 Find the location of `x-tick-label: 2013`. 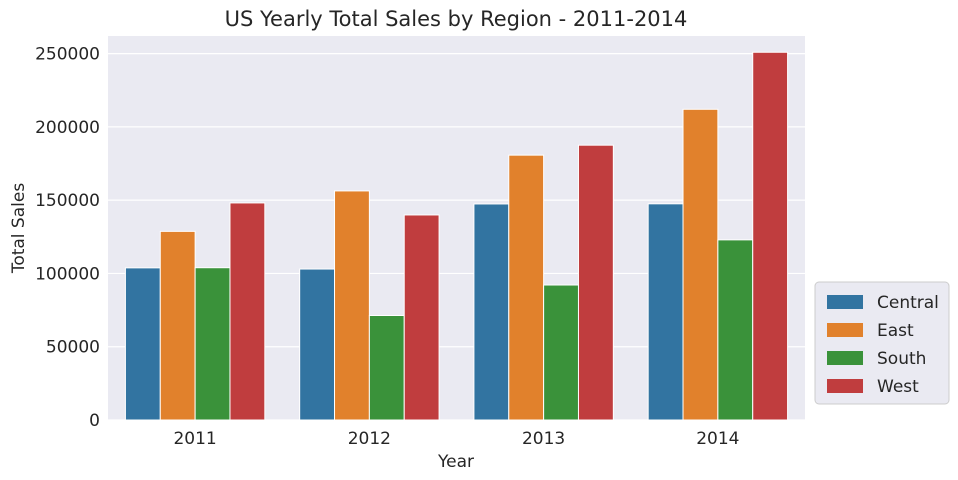

x-tick-label: 2013 is located at coordinates (543, 439).